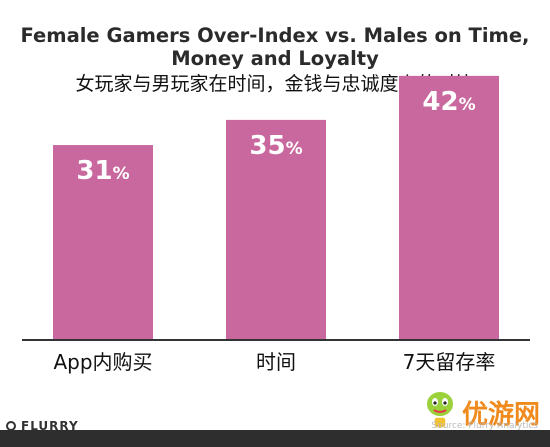 The width and height of the screenshot is (550, 447). What do you see at coordinates (276, 362) in the screenshot?
I see `category-label-2: 时间` at bounding box center [276, 362].